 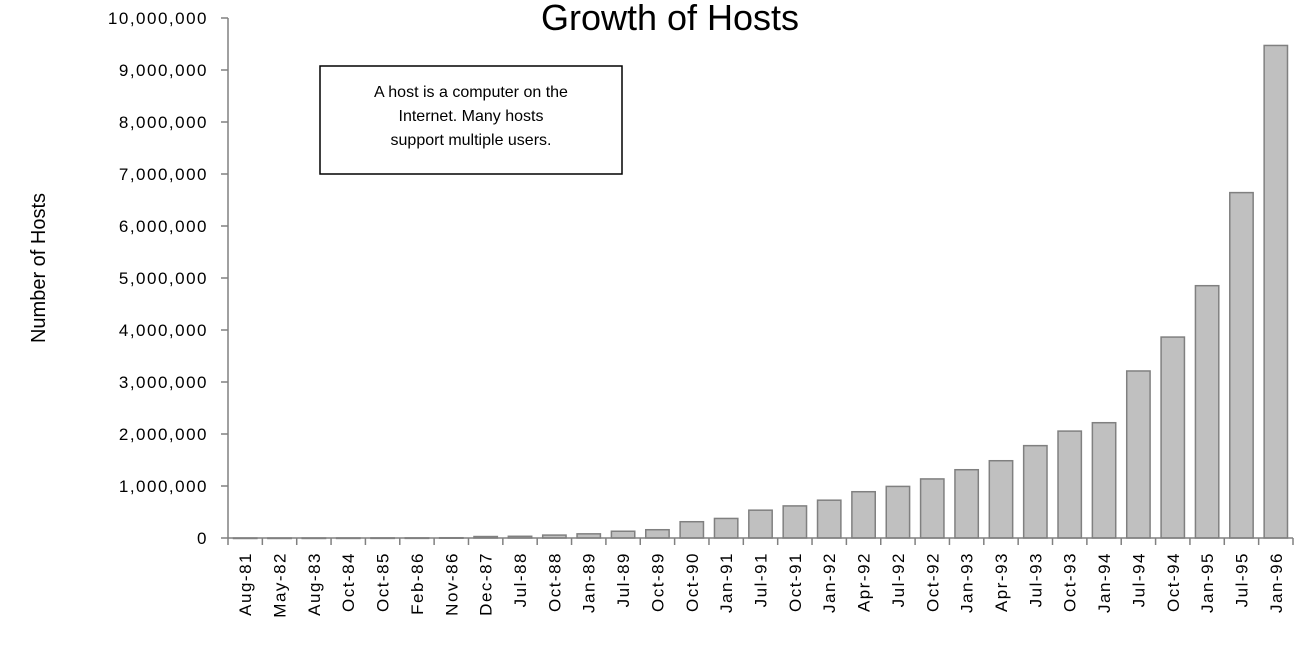 What do you see at coordinates (314, 584) in the screenshot?
I see `x-tick-label: Aug-83` at bounding box center [314, 584].